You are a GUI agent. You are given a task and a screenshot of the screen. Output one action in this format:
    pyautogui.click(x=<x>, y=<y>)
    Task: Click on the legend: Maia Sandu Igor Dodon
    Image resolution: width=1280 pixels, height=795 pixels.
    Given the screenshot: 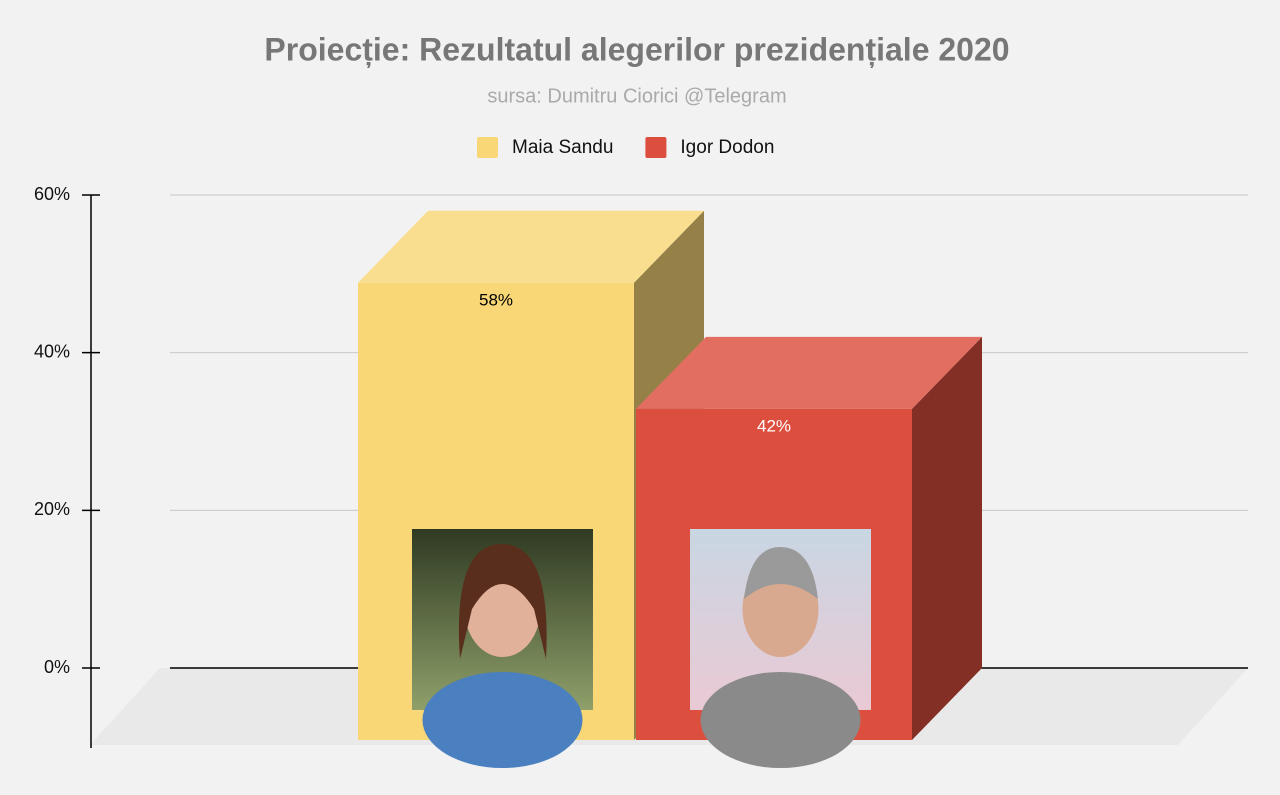 What is the action you would take?
    pyautogui.click(x=625, y=147)
    